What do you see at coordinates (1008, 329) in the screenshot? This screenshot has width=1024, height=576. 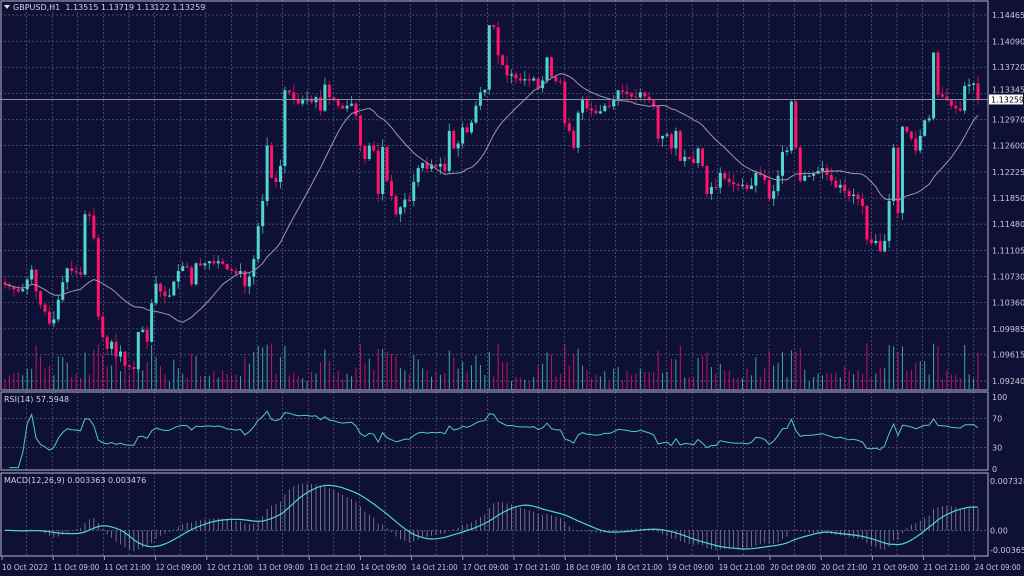 I see `price-tick-label: 1.09985` at bounding box center [1008, 329].